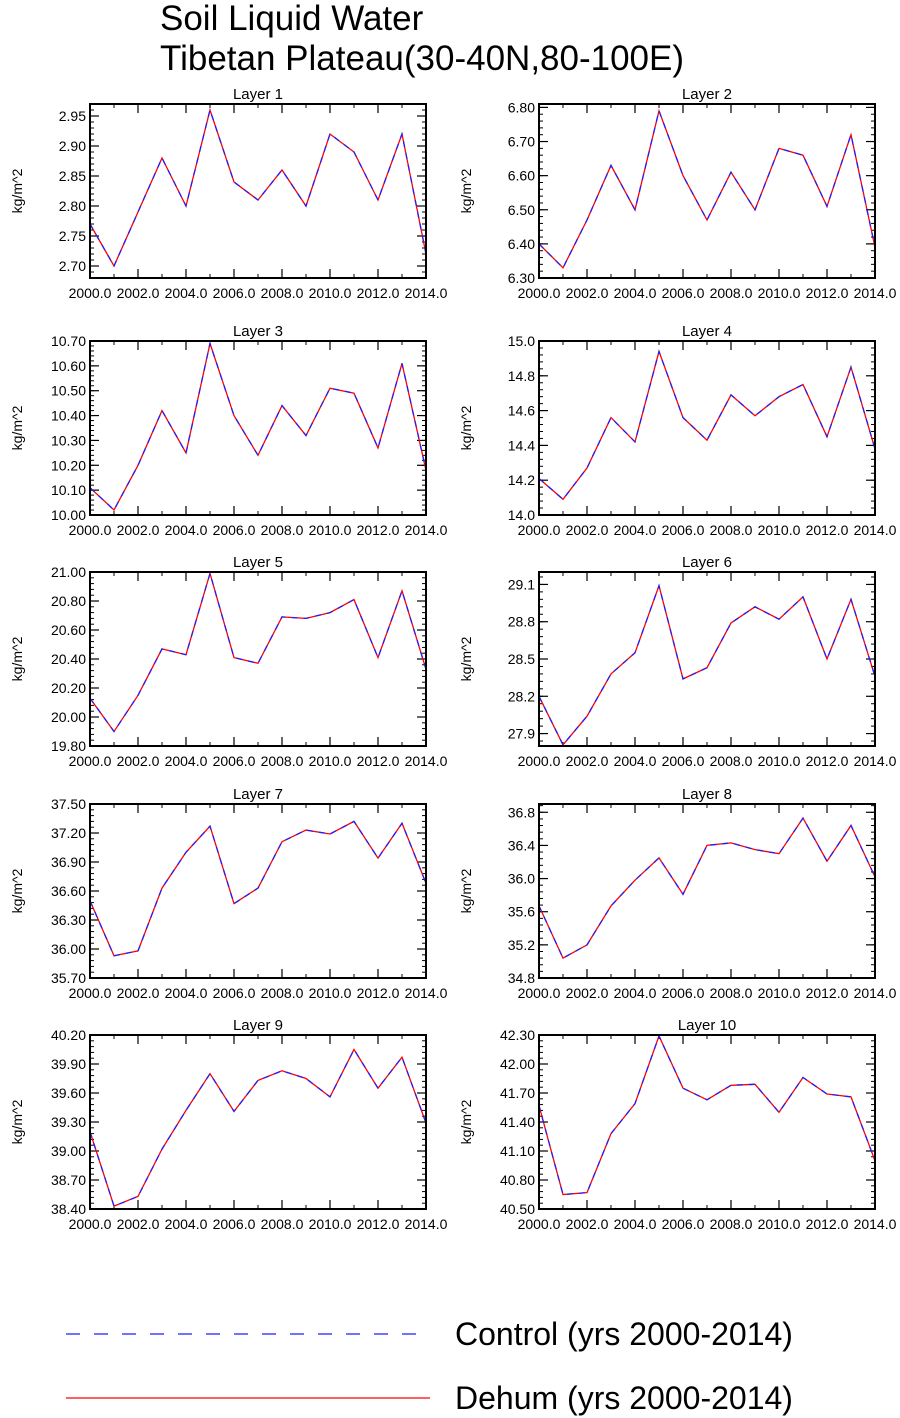 The image size is (900, 1418). I want to click on y-tick-label: 10.00, so click(68, 515).